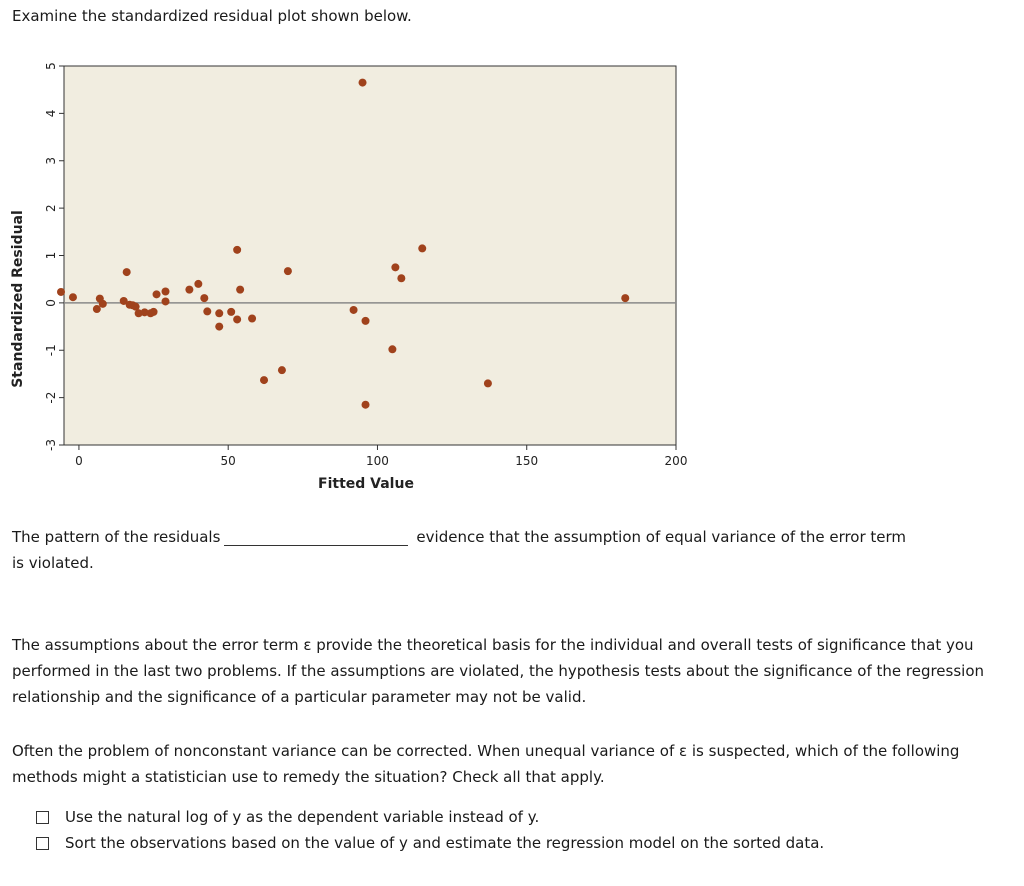 This screenshot has height=886, width=1024. Describe the element at coordinates (42, 817) in the screenshot. I see `checkbox-natural-log` at that location.